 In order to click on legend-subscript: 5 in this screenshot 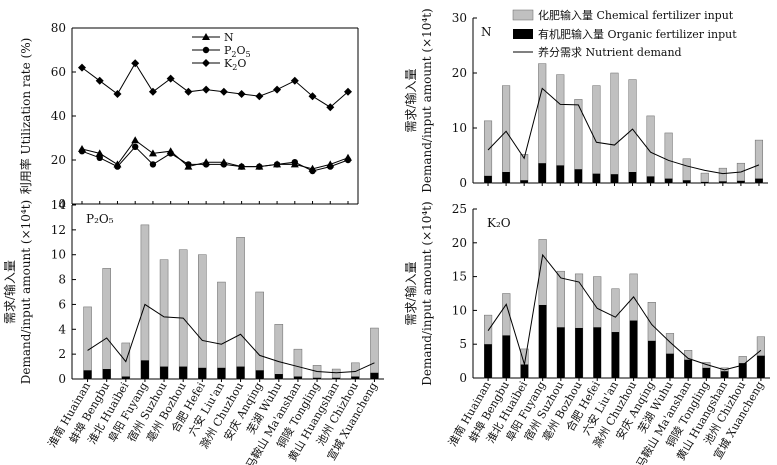, I will do `click(248, 54)`.